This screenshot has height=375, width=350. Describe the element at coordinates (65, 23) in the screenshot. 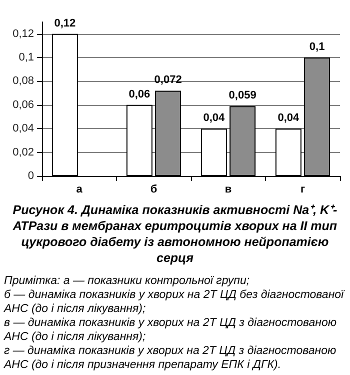

I see `data-label: 0,12` at that location.